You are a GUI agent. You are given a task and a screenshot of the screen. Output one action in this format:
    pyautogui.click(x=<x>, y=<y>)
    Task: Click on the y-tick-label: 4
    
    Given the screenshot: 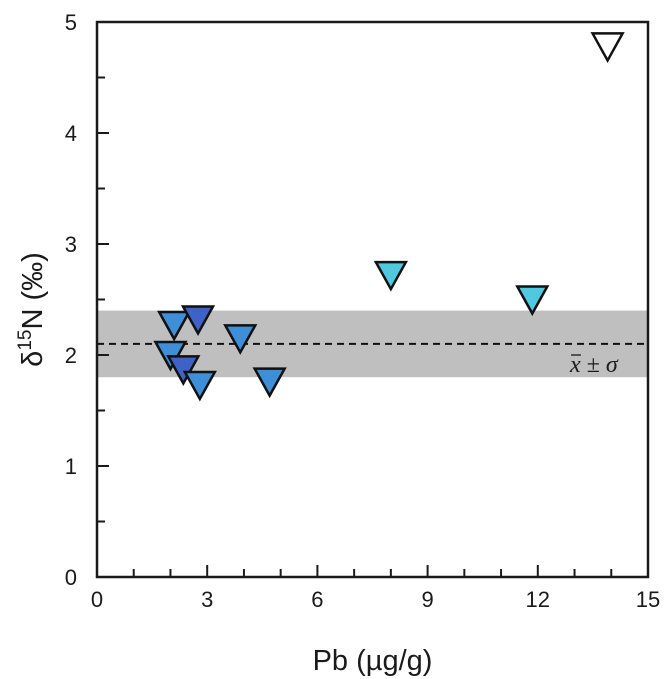 What is the action you would take?
    pyautogui.click(x=71, y=133)
    